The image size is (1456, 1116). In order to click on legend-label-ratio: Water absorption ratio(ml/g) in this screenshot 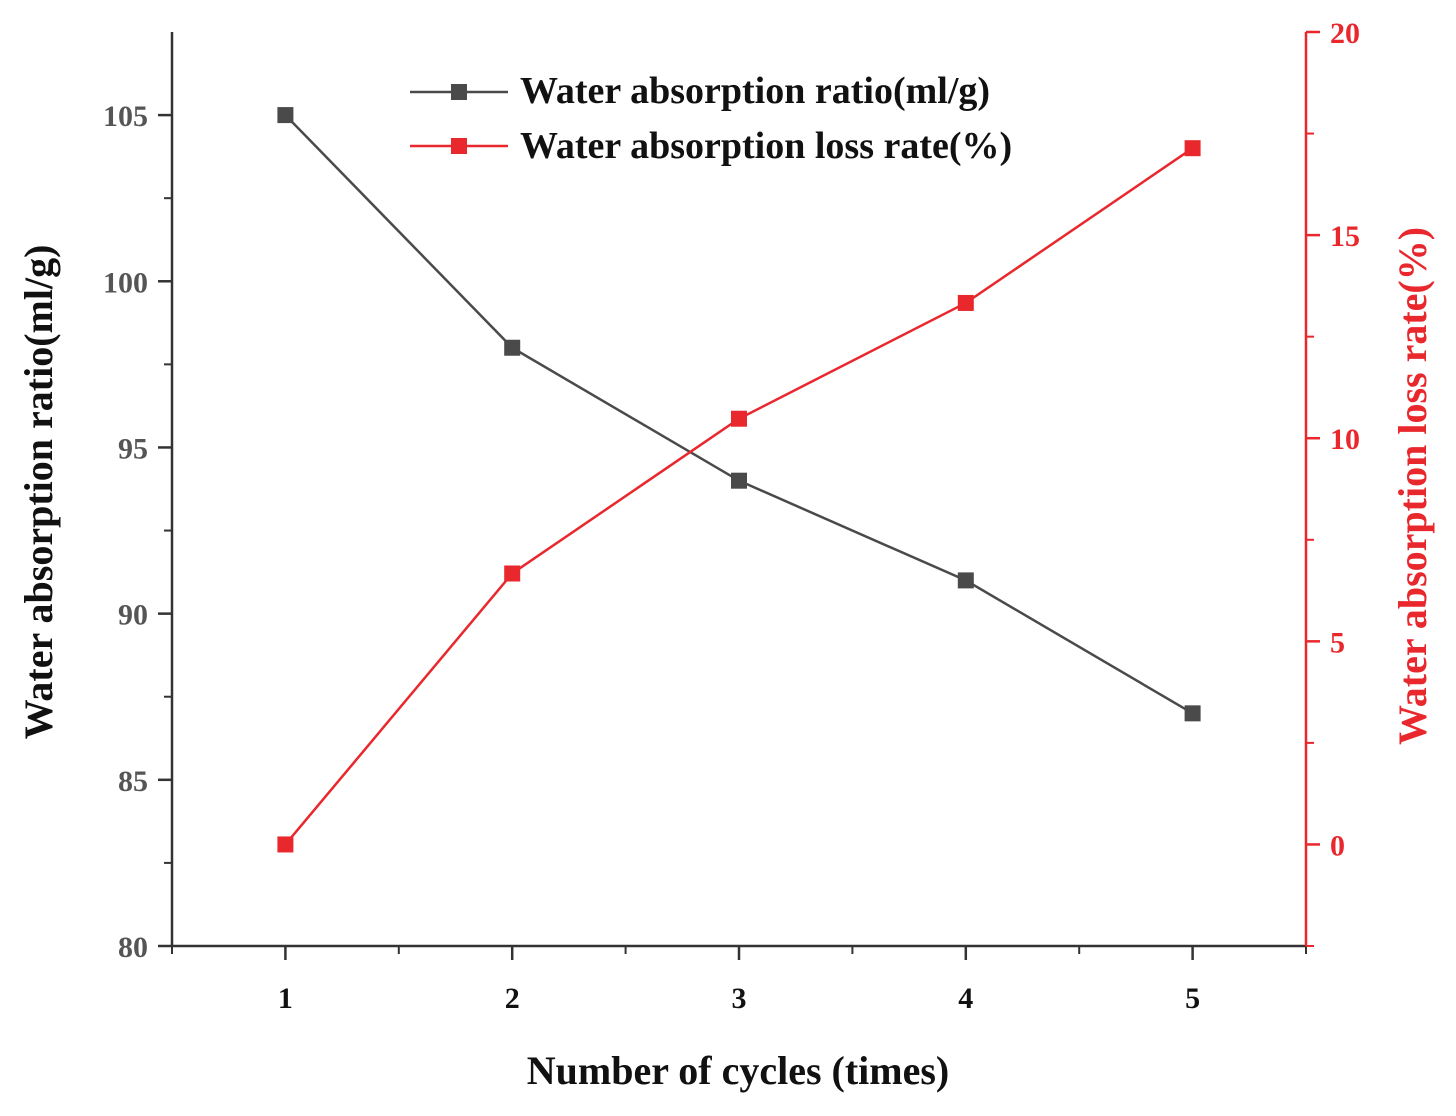, I will do `click(755, 91)`.